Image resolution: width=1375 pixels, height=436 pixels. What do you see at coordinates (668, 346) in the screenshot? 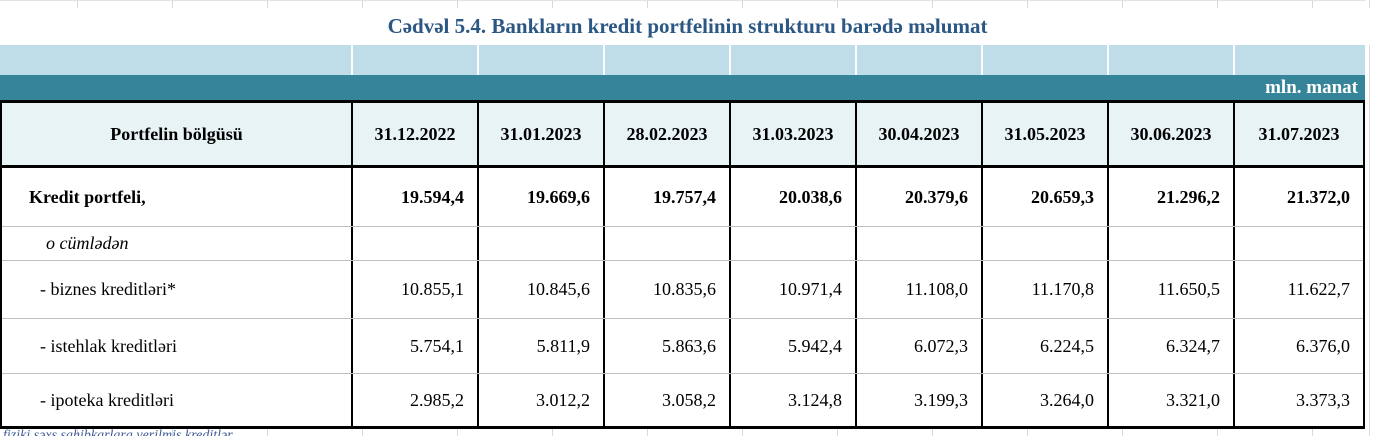
I see `cell-value: 5.863,6` at bounding box center [668, 346].